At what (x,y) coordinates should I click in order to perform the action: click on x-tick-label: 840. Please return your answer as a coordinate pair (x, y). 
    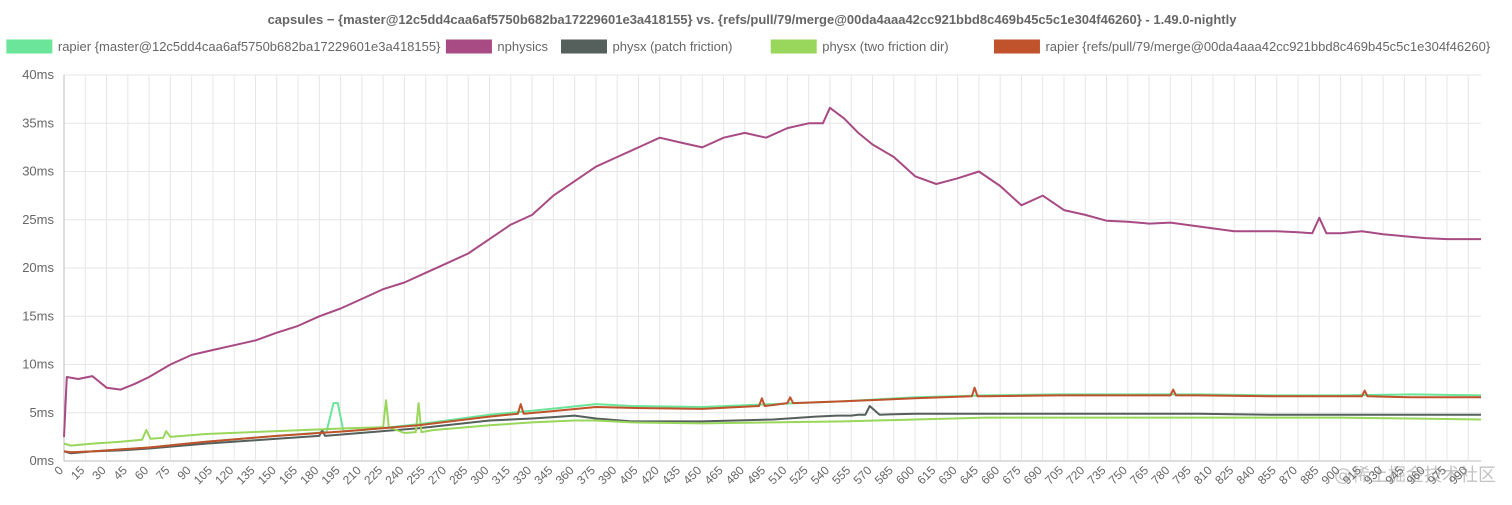
    Looking at the image, I should click on (1246, 475).